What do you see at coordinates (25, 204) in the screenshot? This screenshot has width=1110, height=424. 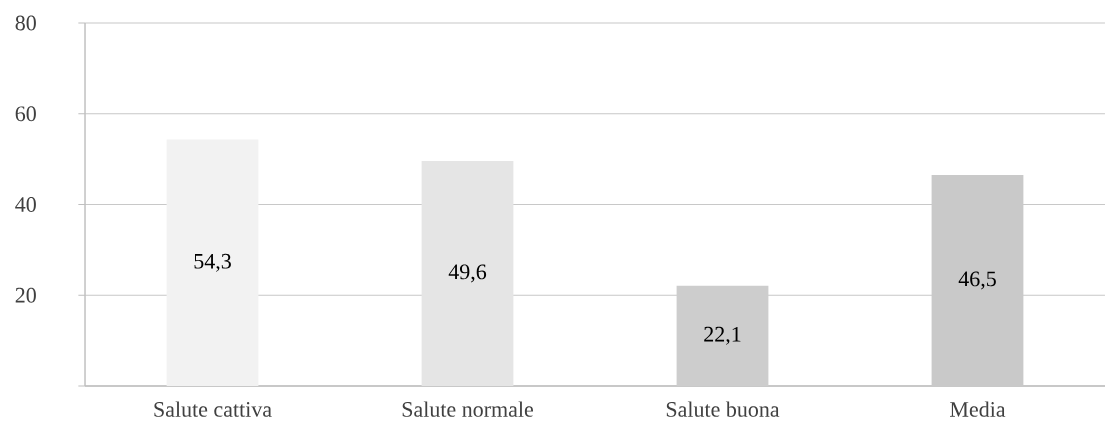 I see `y-tick-label: 40` at bounding box center [25, 204].